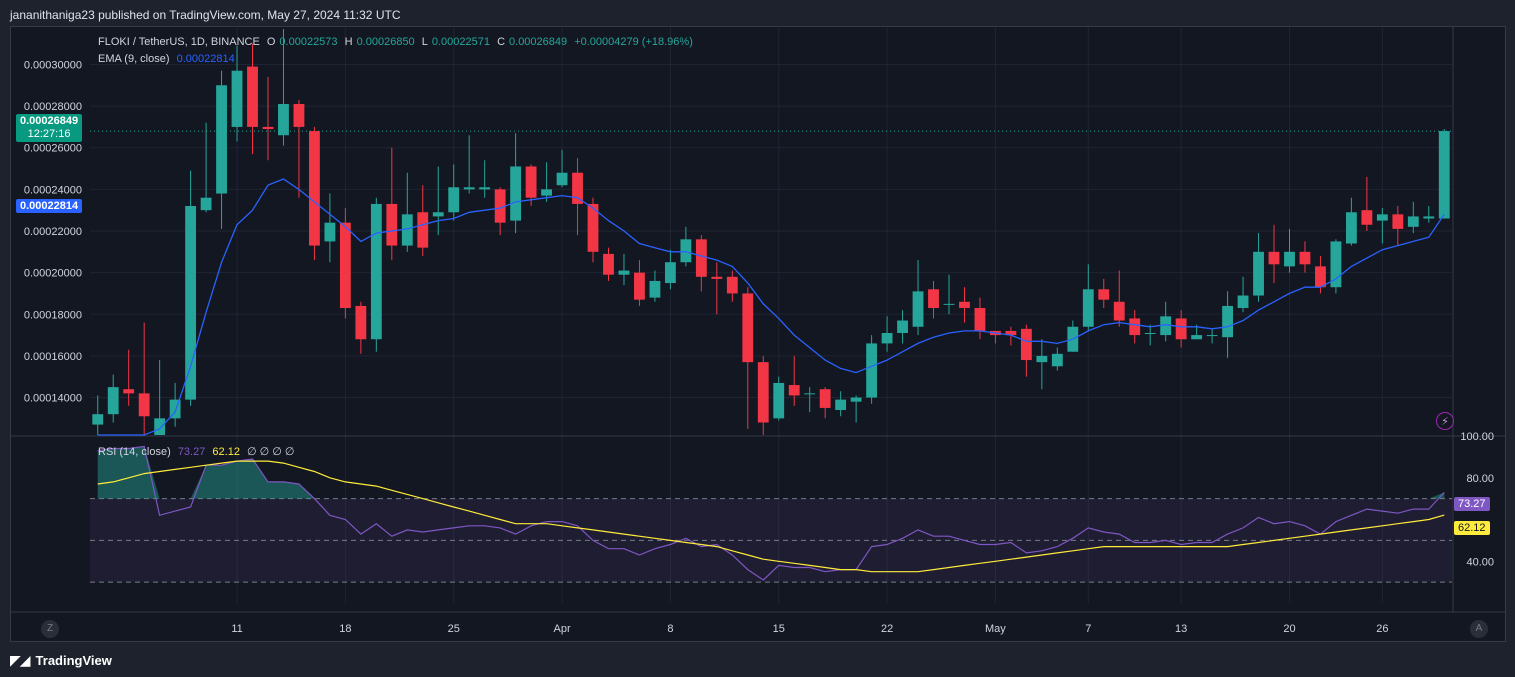 The image size is (1515, 677). Describe the element at coordinates (1382, 629) in the screenshot. I see `time-tick-label: 26` at that location.